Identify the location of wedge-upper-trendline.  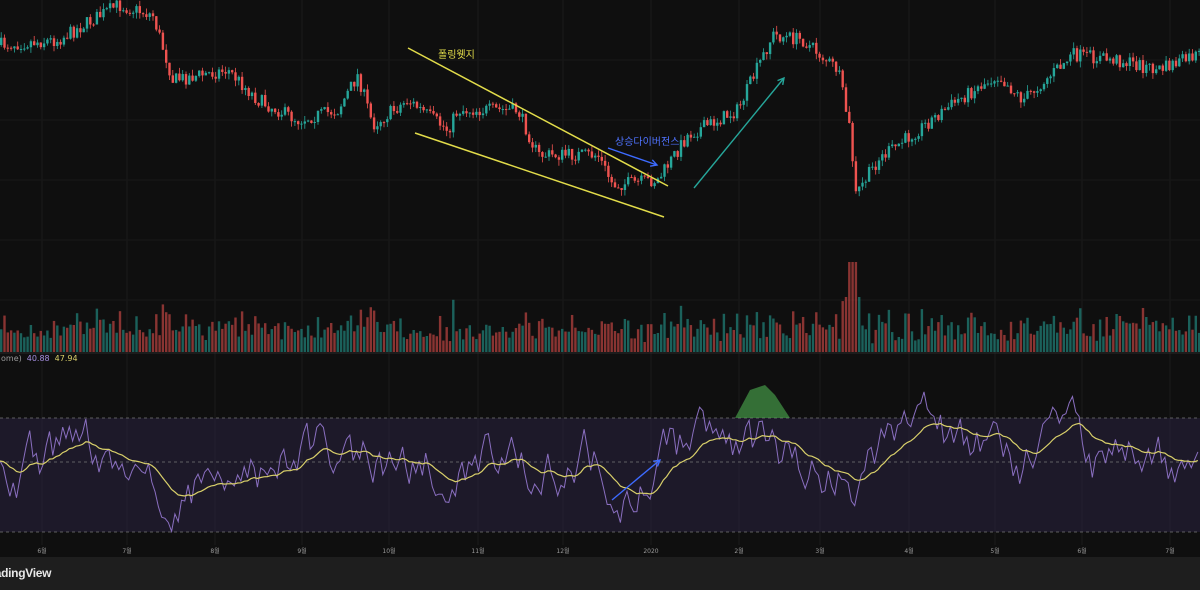
(538, 117).